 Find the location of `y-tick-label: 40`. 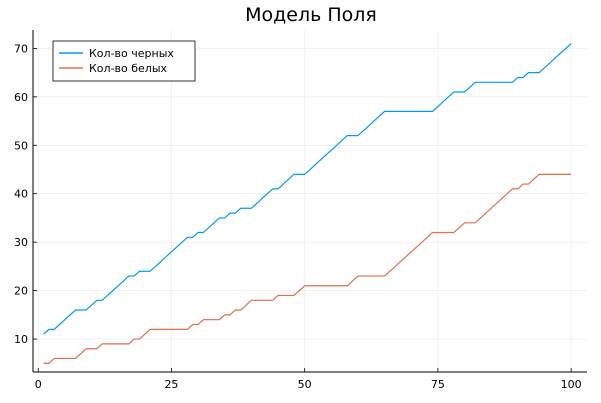

y-tick-label: 40 is located at coordinates (21, 194).